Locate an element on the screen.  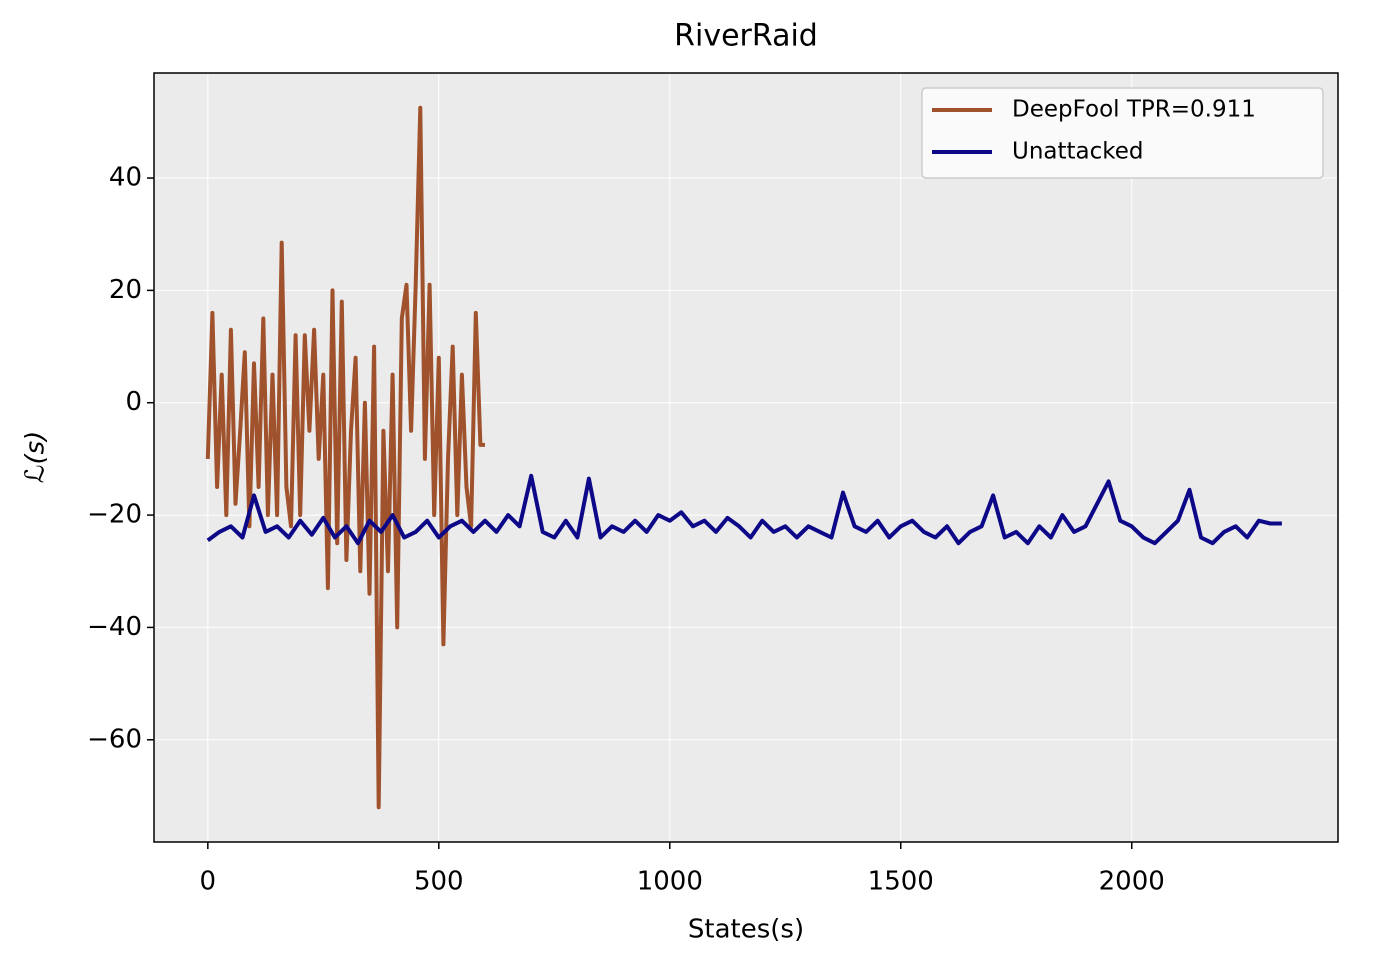
legend-box is located at coordinates (1122, 133).